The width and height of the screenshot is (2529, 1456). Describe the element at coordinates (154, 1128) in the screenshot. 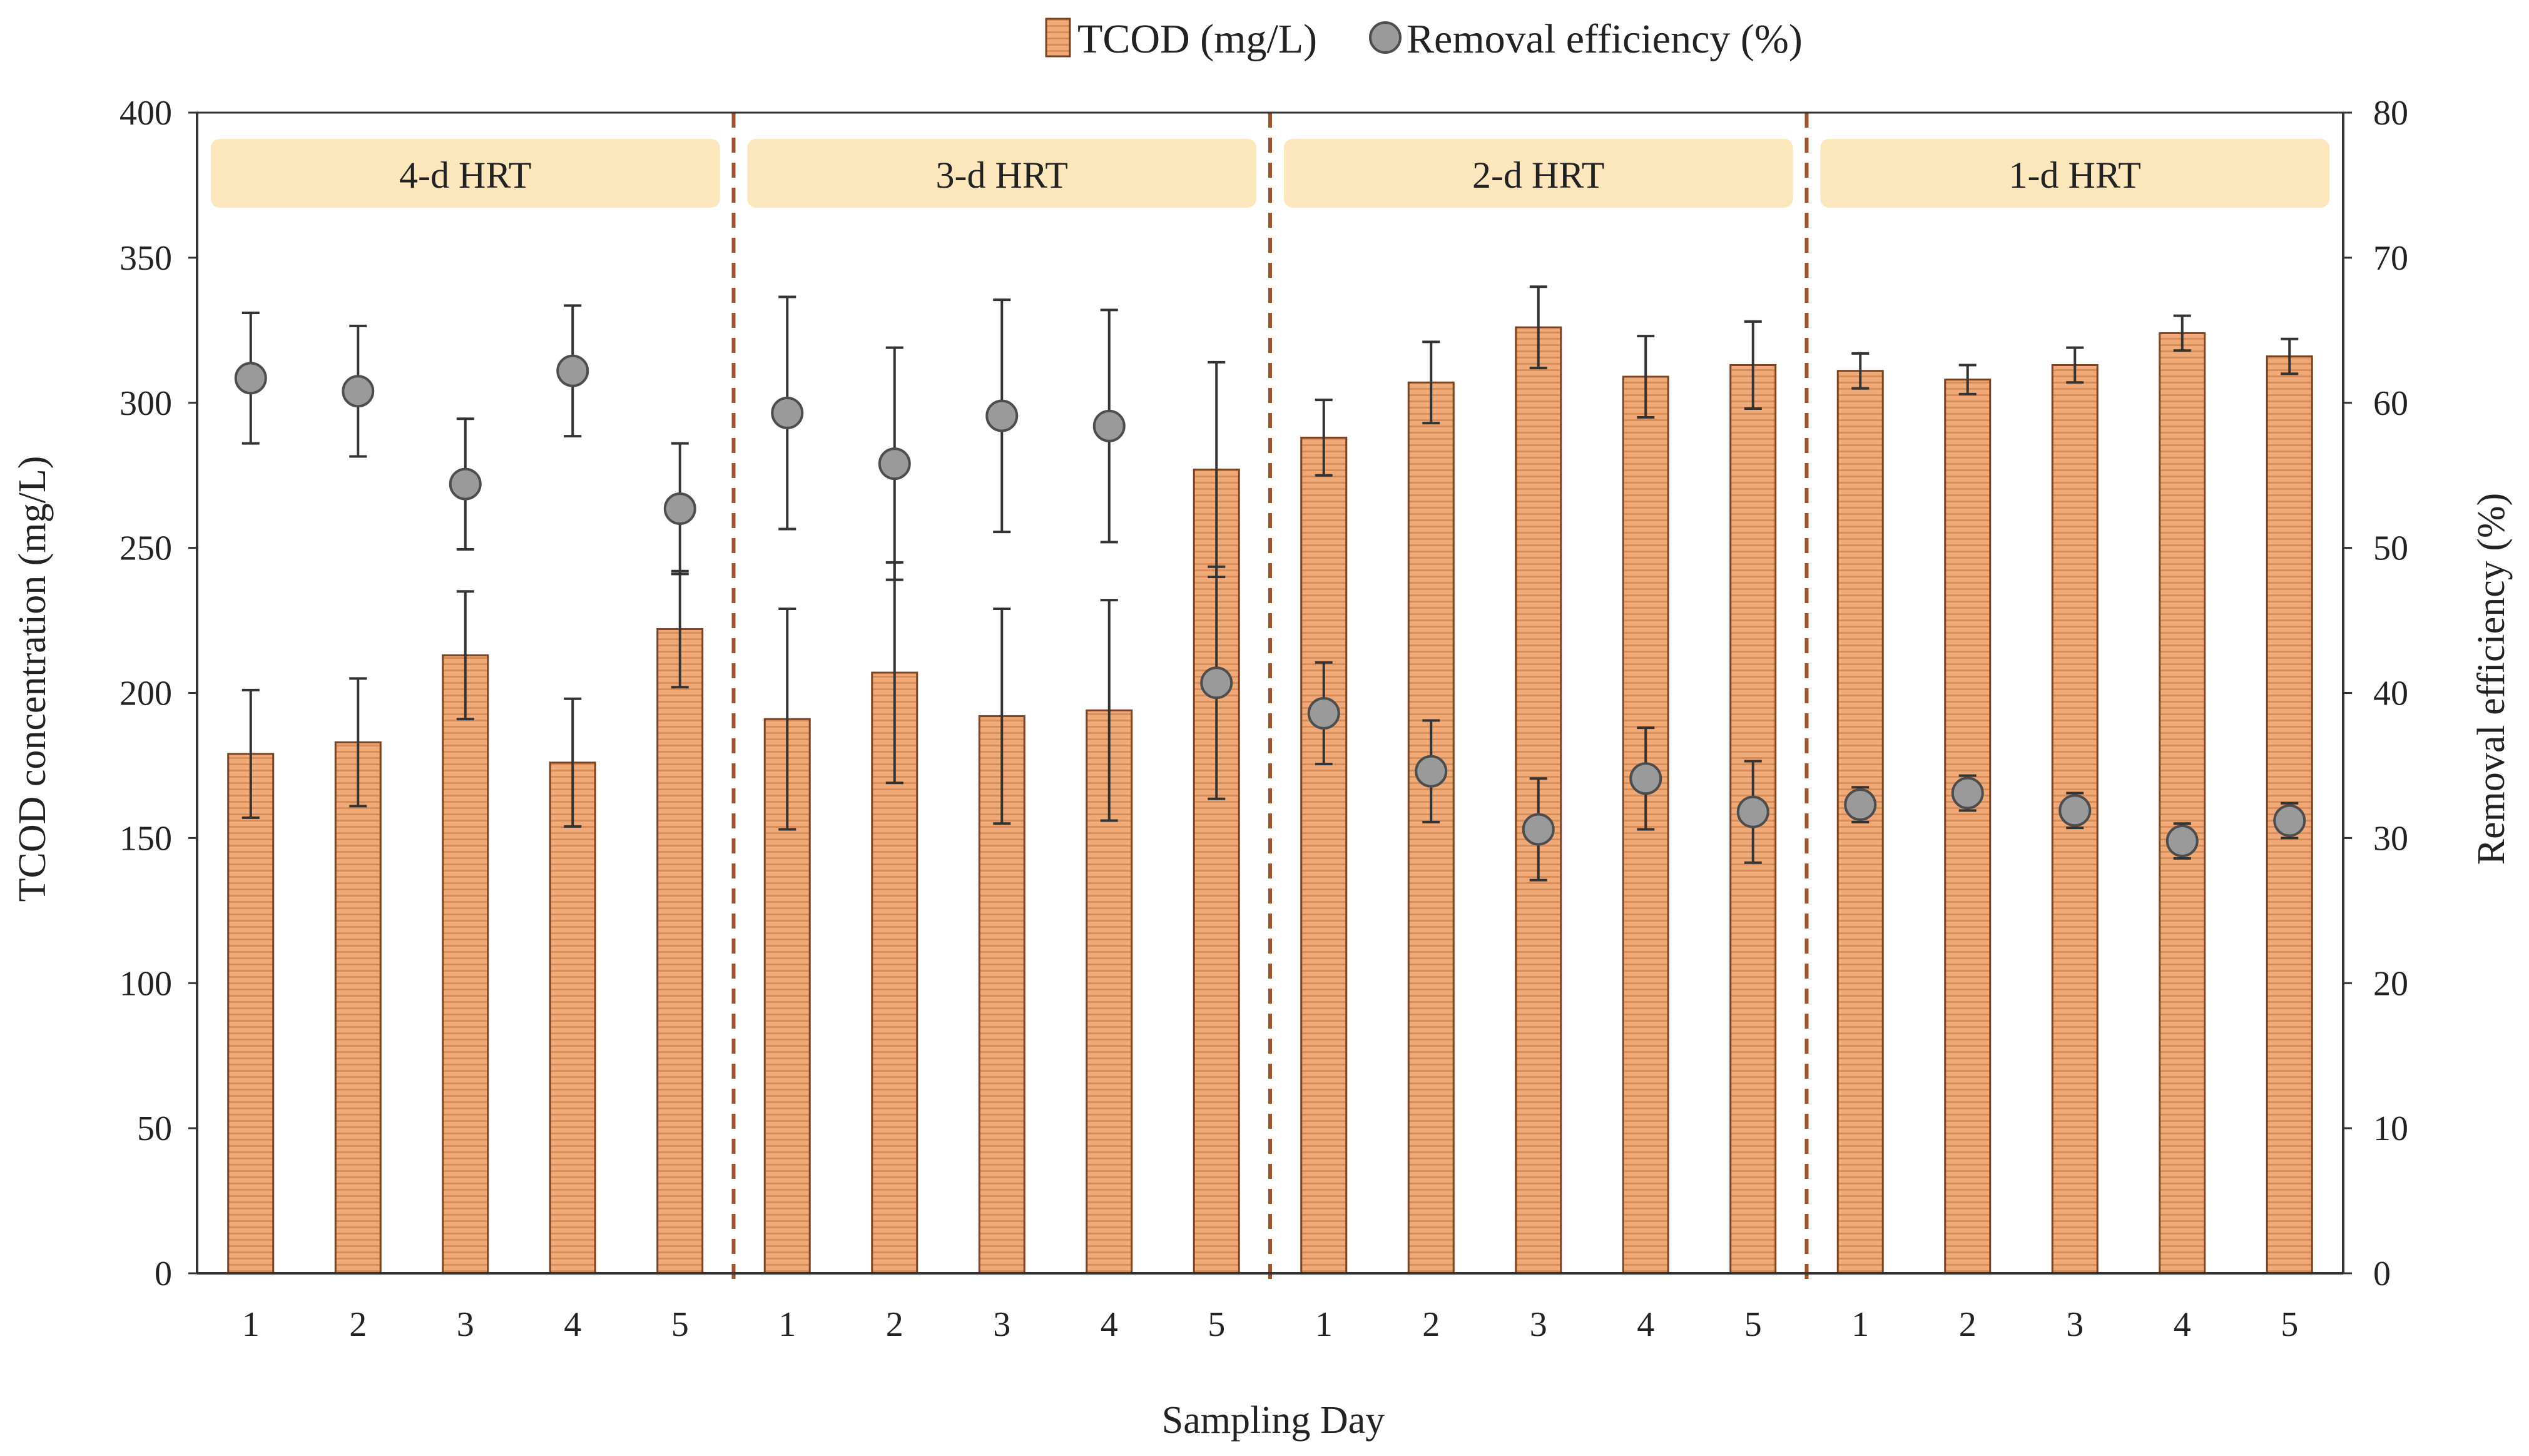

I see `y-left-tick-label: 50` at that location.